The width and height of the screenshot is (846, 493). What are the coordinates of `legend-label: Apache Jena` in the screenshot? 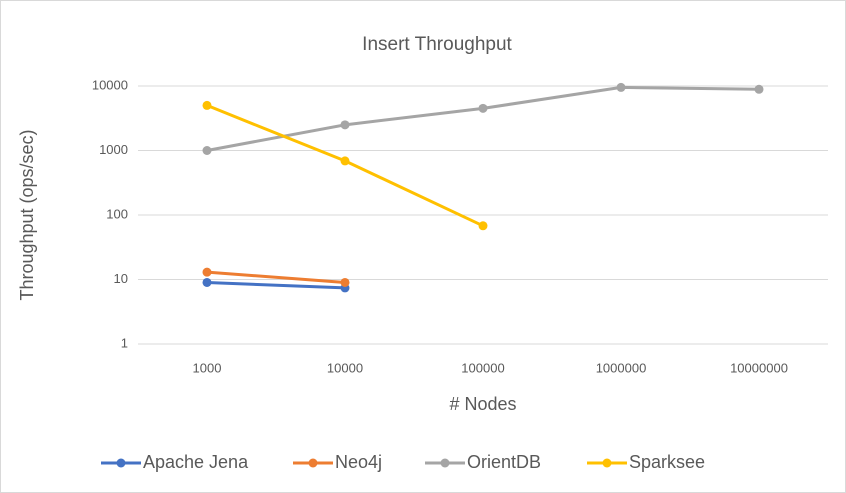 It's located at (196, 462).